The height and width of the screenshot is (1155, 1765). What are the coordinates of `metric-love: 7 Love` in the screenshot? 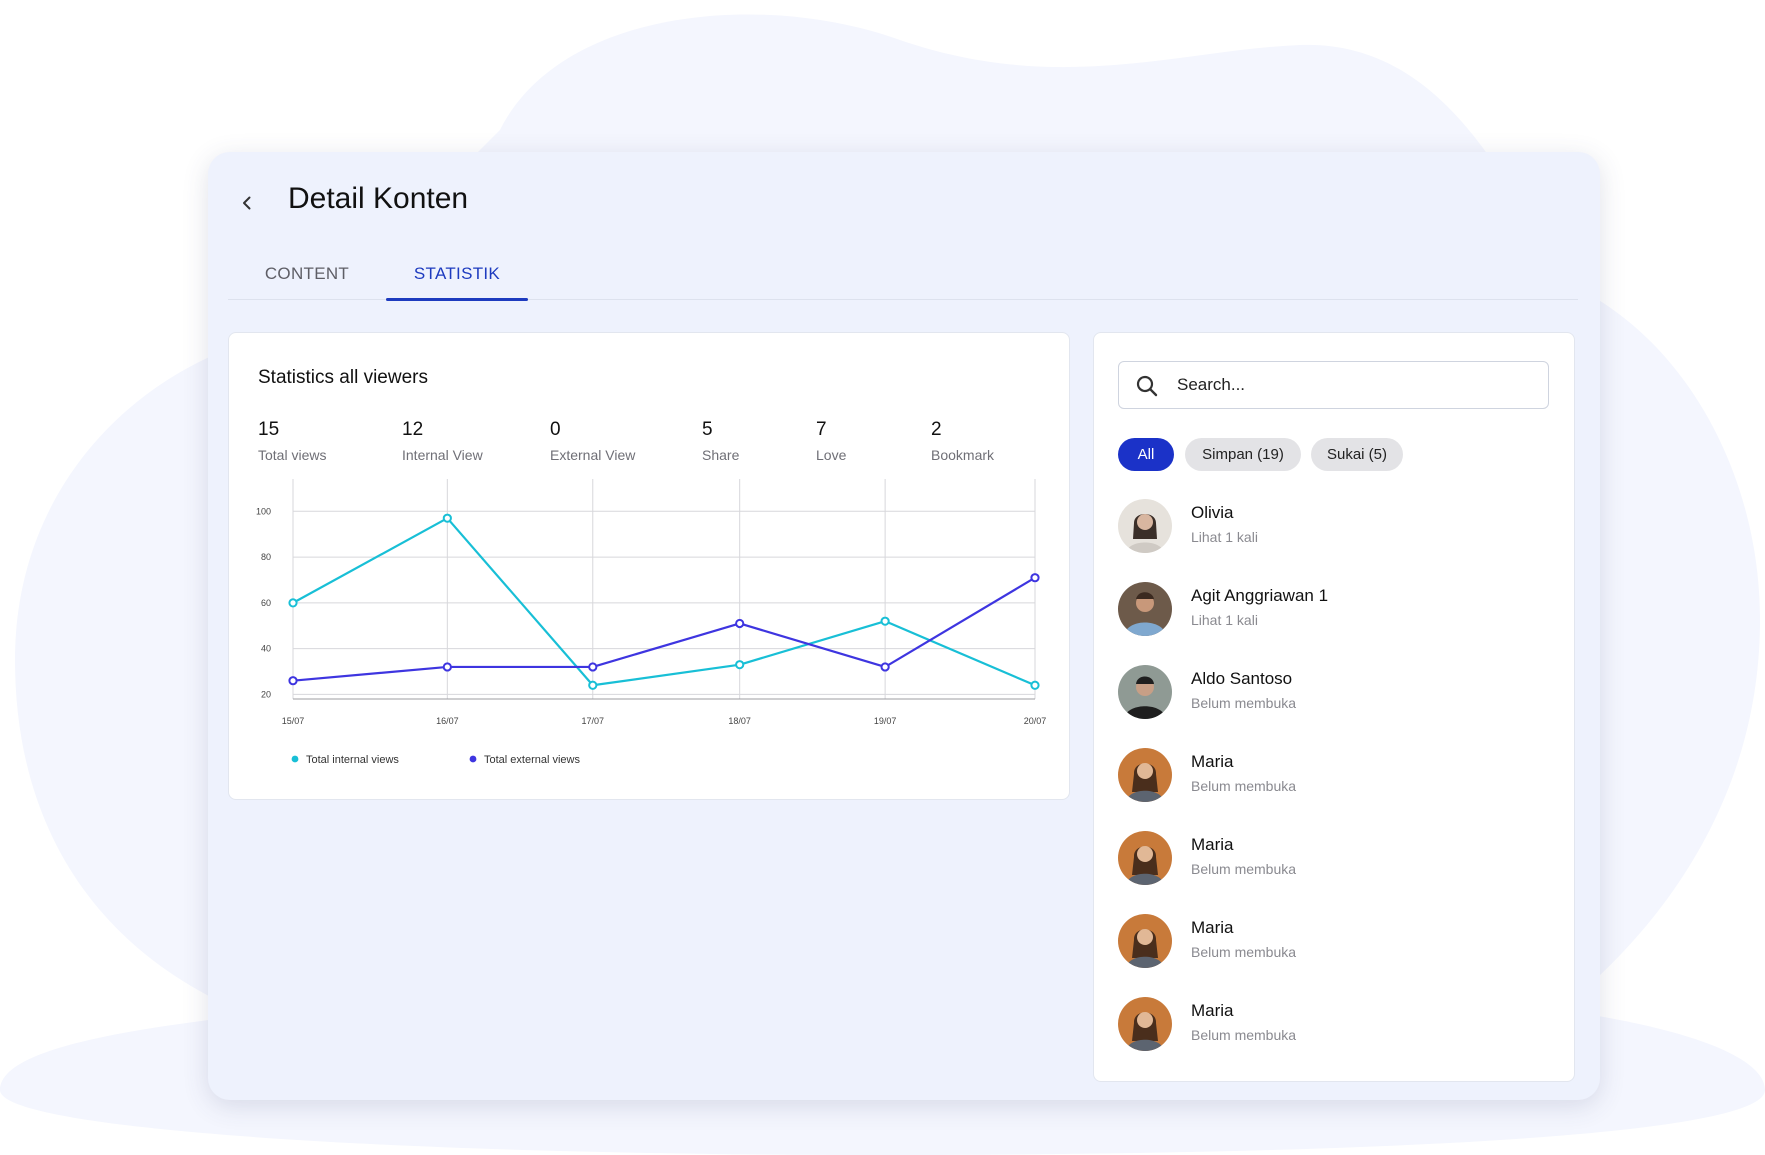 It's located at (831, 441).